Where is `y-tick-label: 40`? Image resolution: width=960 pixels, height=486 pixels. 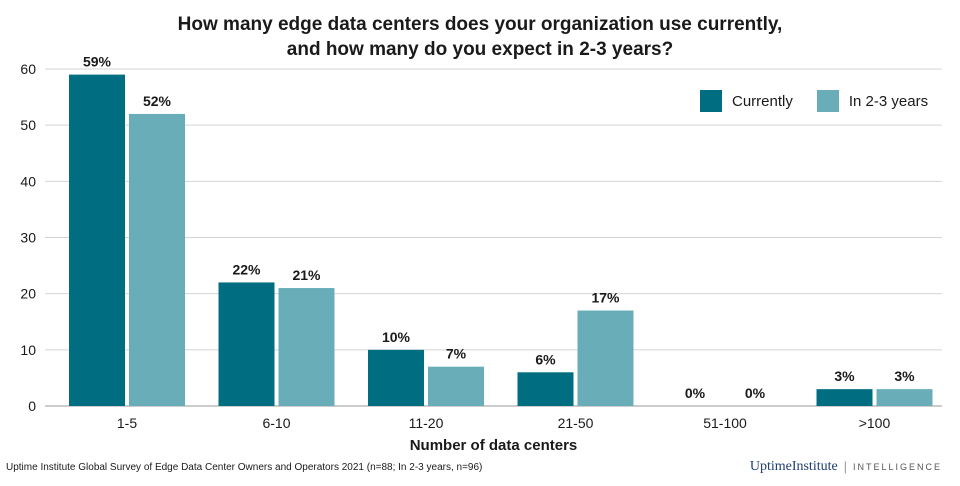
y-tick-label: 40 is located at coordinates (28, 181).